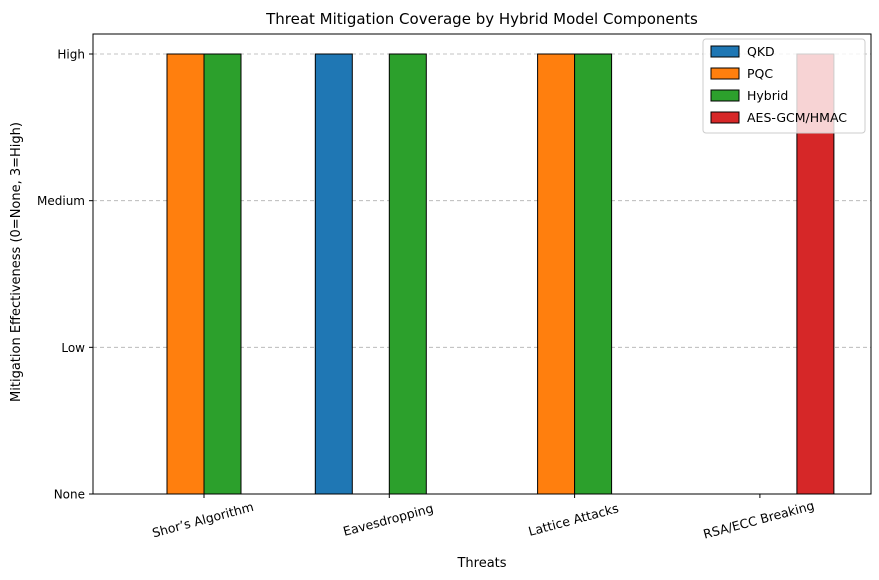 This screenshot has width=879, height=580. Describe the element at coordinates (388, 519) in the screenshot. I see `x-tick-label: Eavesdropping` at that location.